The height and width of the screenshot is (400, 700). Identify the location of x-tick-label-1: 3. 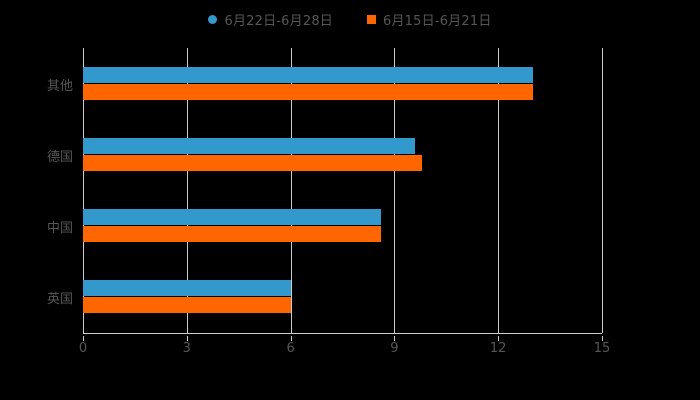
(186, 348).